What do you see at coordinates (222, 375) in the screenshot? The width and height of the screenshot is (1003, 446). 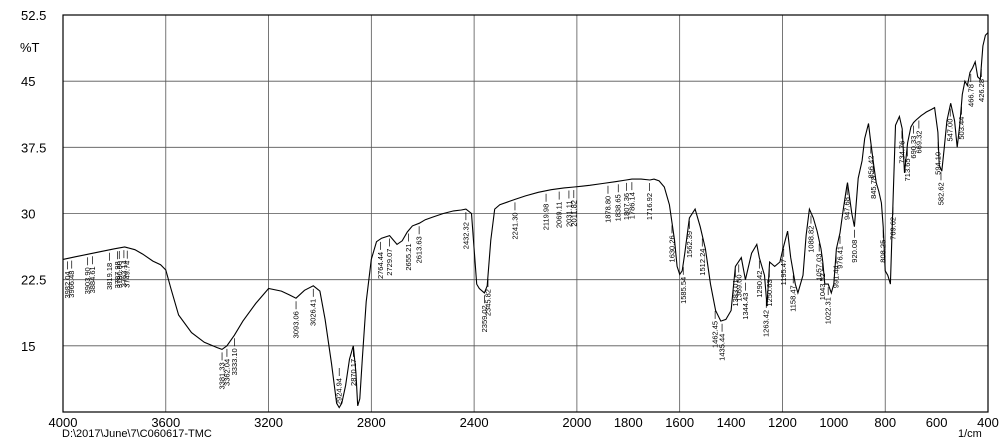 I see `peak-label: 3381.33` at bounding box center [222, 375].